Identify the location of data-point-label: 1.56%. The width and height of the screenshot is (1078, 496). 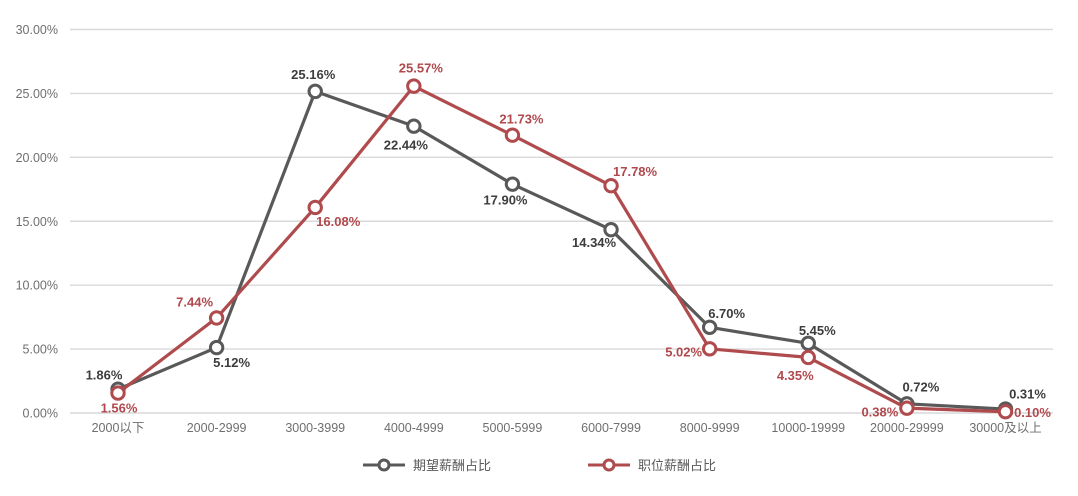
(119, 408).